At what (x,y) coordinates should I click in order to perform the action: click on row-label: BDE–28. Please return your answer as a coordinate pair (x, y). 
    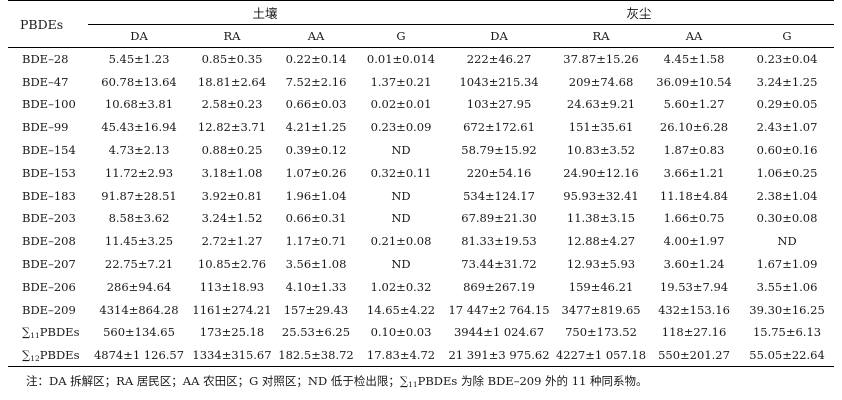
    Looking at the image, I should click on (45, 59).